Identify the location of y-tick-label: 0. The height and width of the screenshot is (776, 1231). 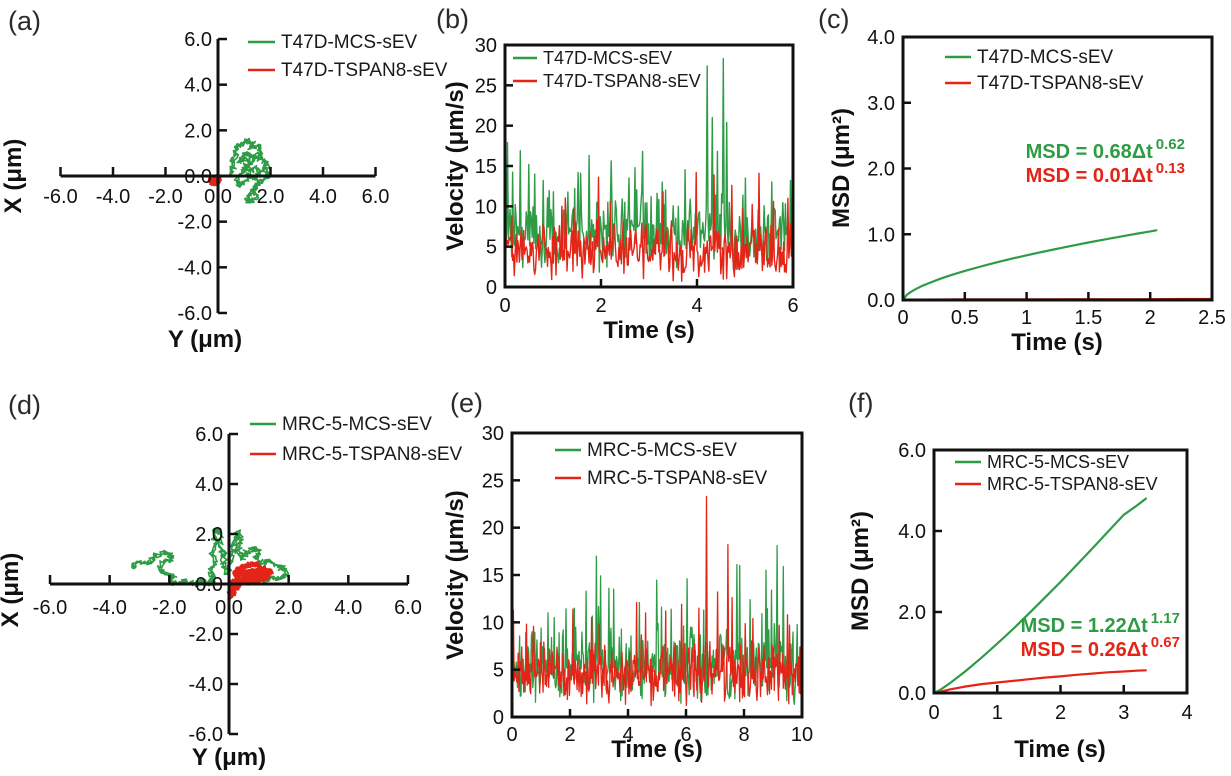
(491, 288).